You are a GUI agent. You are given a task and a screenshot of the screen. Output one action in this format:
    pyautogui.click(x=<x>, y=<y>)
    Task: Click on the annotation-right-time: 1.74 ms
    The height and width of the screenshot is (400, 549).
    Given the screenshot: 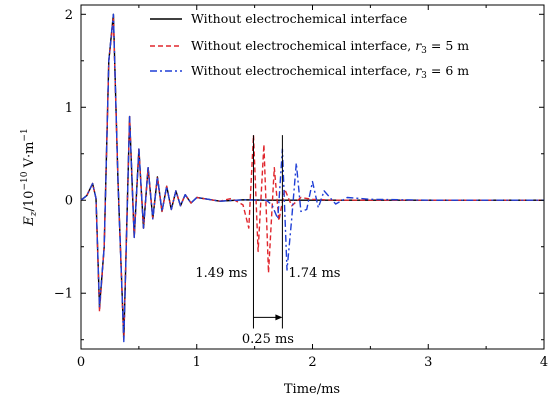 What is the action you would take?
    pyautogui.click(x=314, y=273)
    